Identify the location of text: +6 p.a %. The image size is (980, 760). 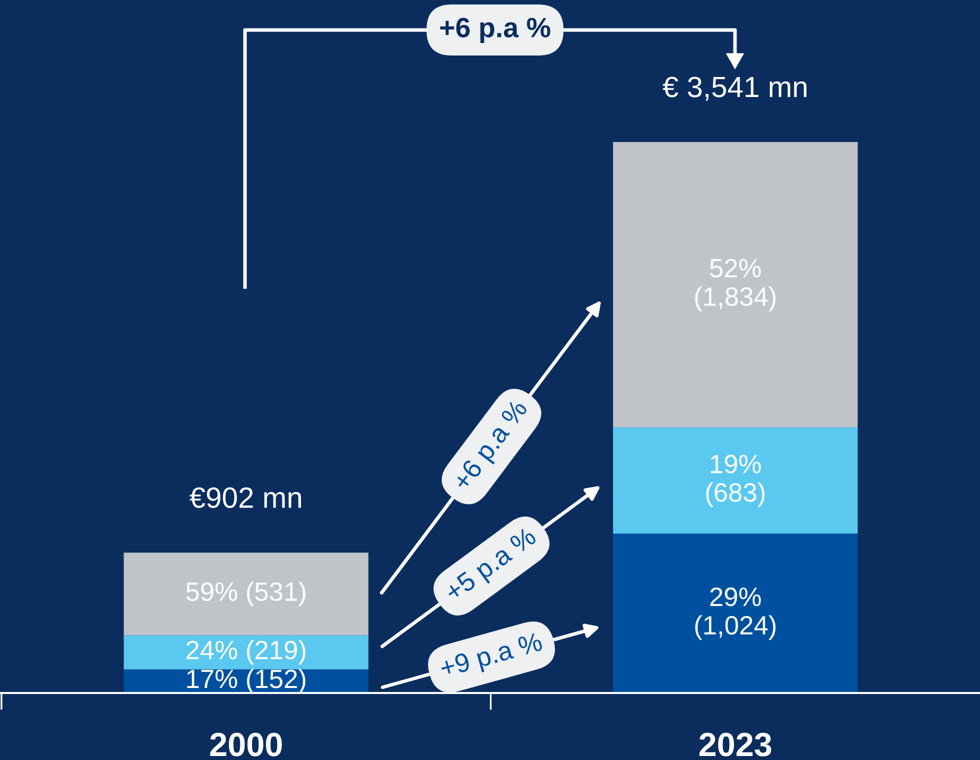
(495, 30).